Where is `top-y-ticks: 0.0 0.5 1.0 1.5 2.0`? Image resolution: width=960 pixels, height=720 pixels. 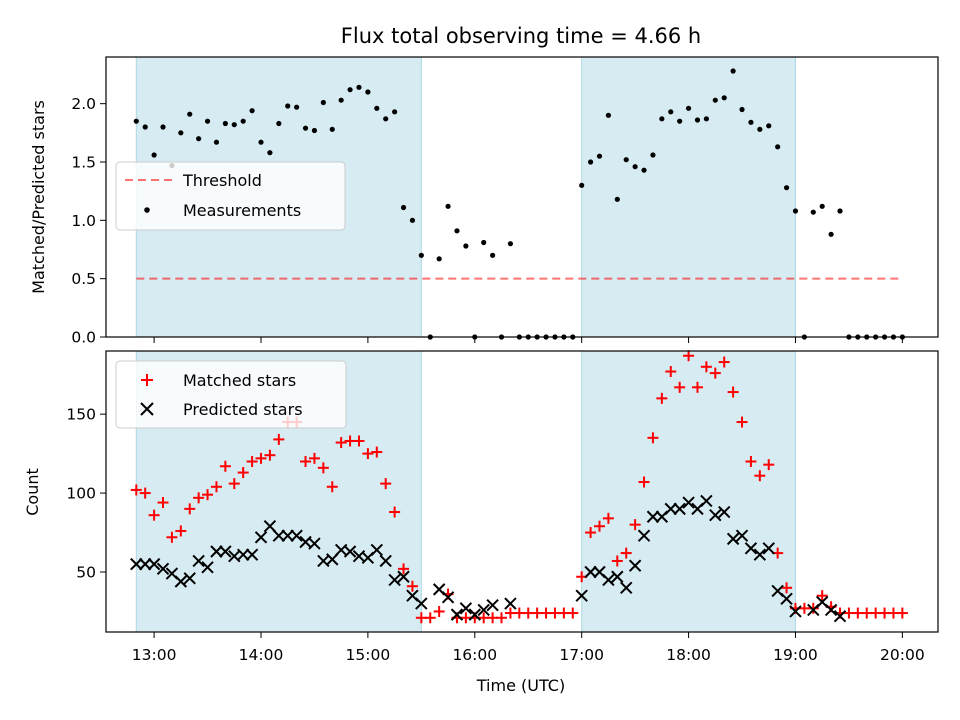
top-y-ticks: 0.0 0.5 1.0 1.5 2.0 is located at coordinates (88, 221).